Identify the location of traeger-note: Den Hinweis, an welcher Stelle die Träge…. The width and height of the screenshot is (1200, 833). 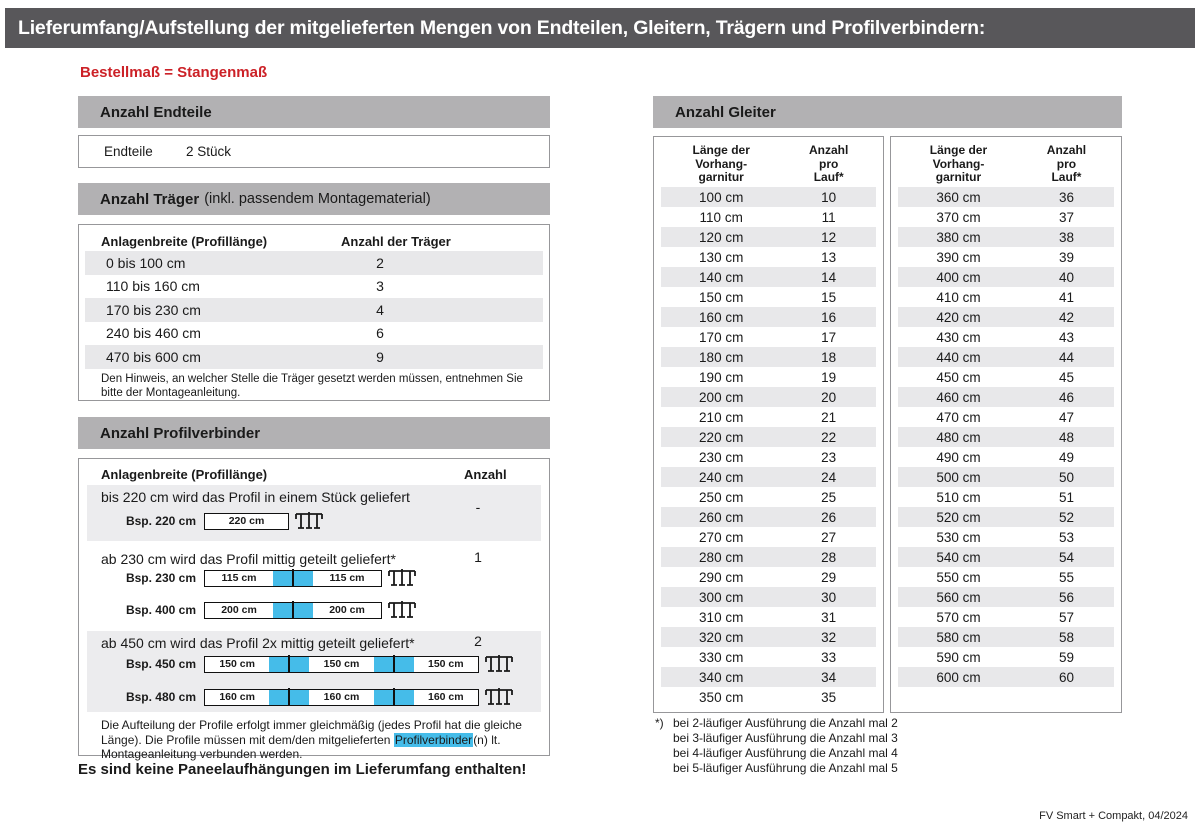
(312, 386).